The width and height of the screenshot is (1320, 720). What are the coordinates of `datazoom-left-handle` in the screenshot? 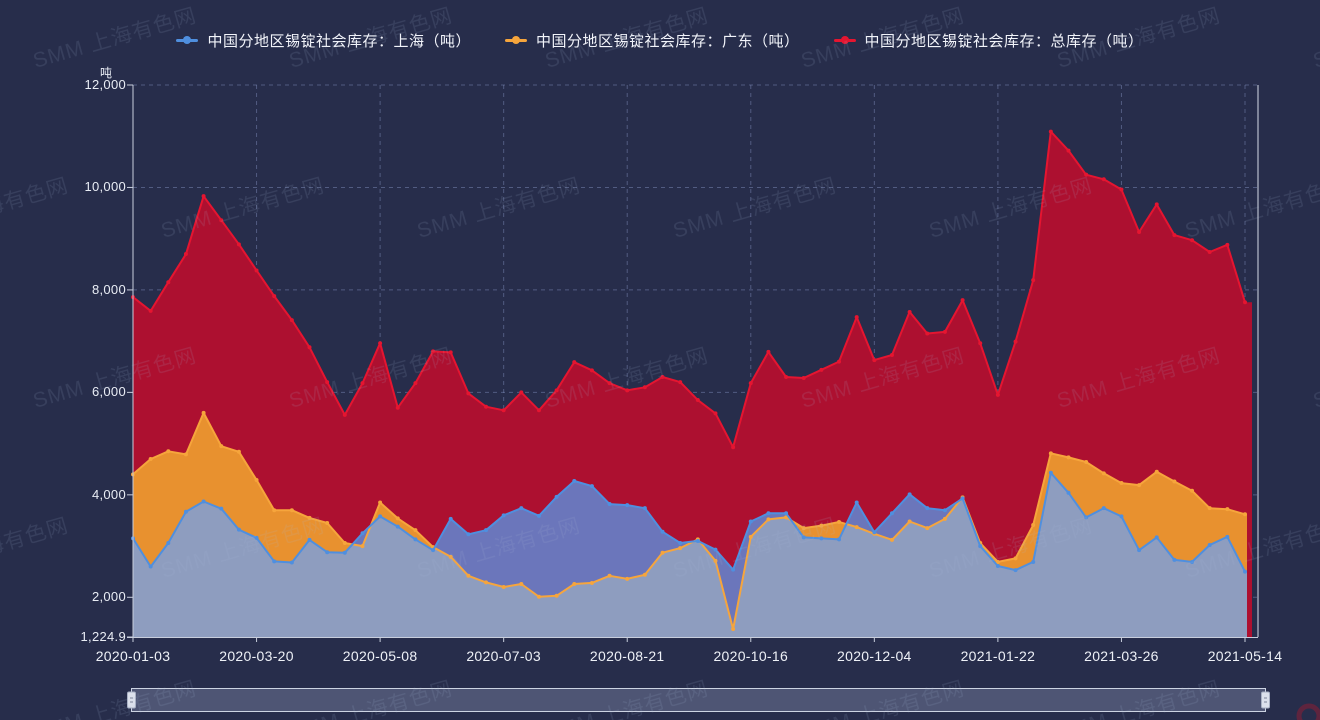 It's located at (131, 700).